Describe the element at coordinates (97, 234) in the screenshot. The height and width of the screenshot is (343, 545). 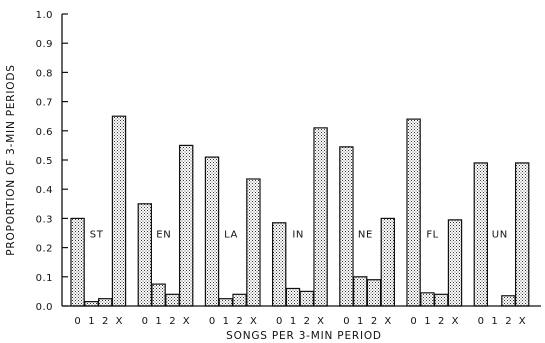
I see `group-label-st: ST` at that location.